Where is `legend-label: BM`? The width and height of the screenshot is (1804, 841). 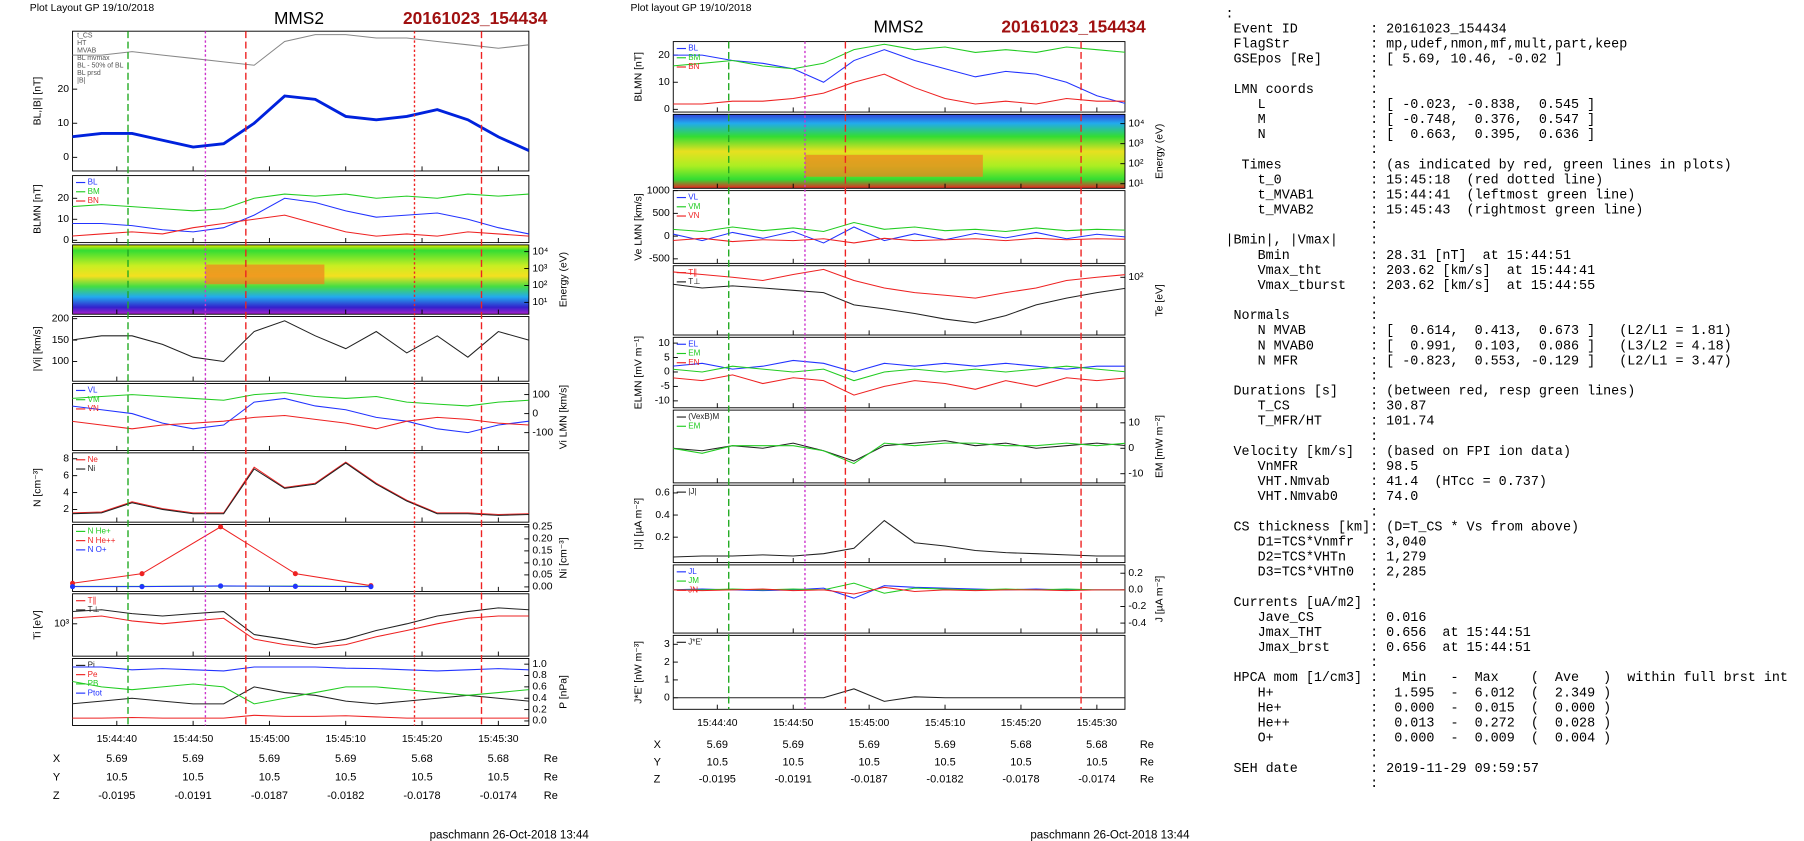 legend-label: BM is located at coordinates (694, 57).